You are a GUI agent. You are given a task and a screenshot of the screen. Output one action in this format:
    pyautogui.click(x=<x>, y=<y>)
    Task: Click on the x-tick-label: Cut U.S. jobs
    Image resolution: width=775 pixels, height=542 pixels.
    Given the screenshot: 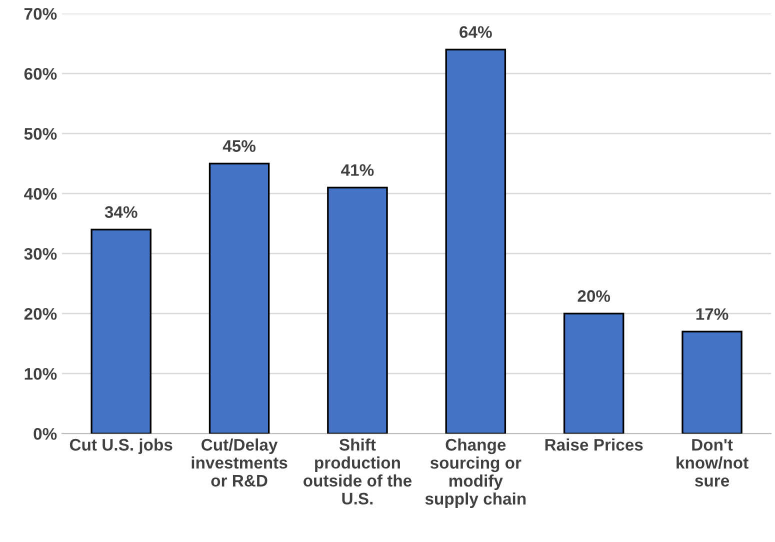 What is the action you would take?
    pyautogui.click(x=121, y=446)
    